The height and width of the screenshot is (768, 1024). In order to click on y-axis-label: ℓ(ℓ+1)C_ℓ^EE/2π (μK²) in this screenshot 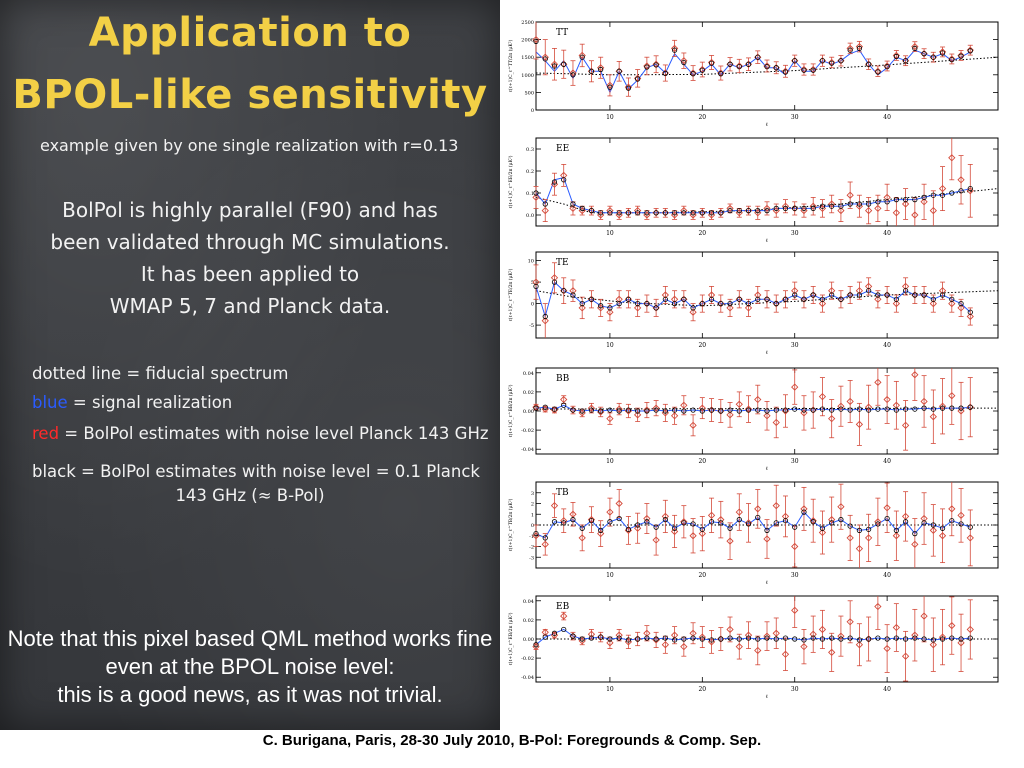, I will do `click(510, 181)`.